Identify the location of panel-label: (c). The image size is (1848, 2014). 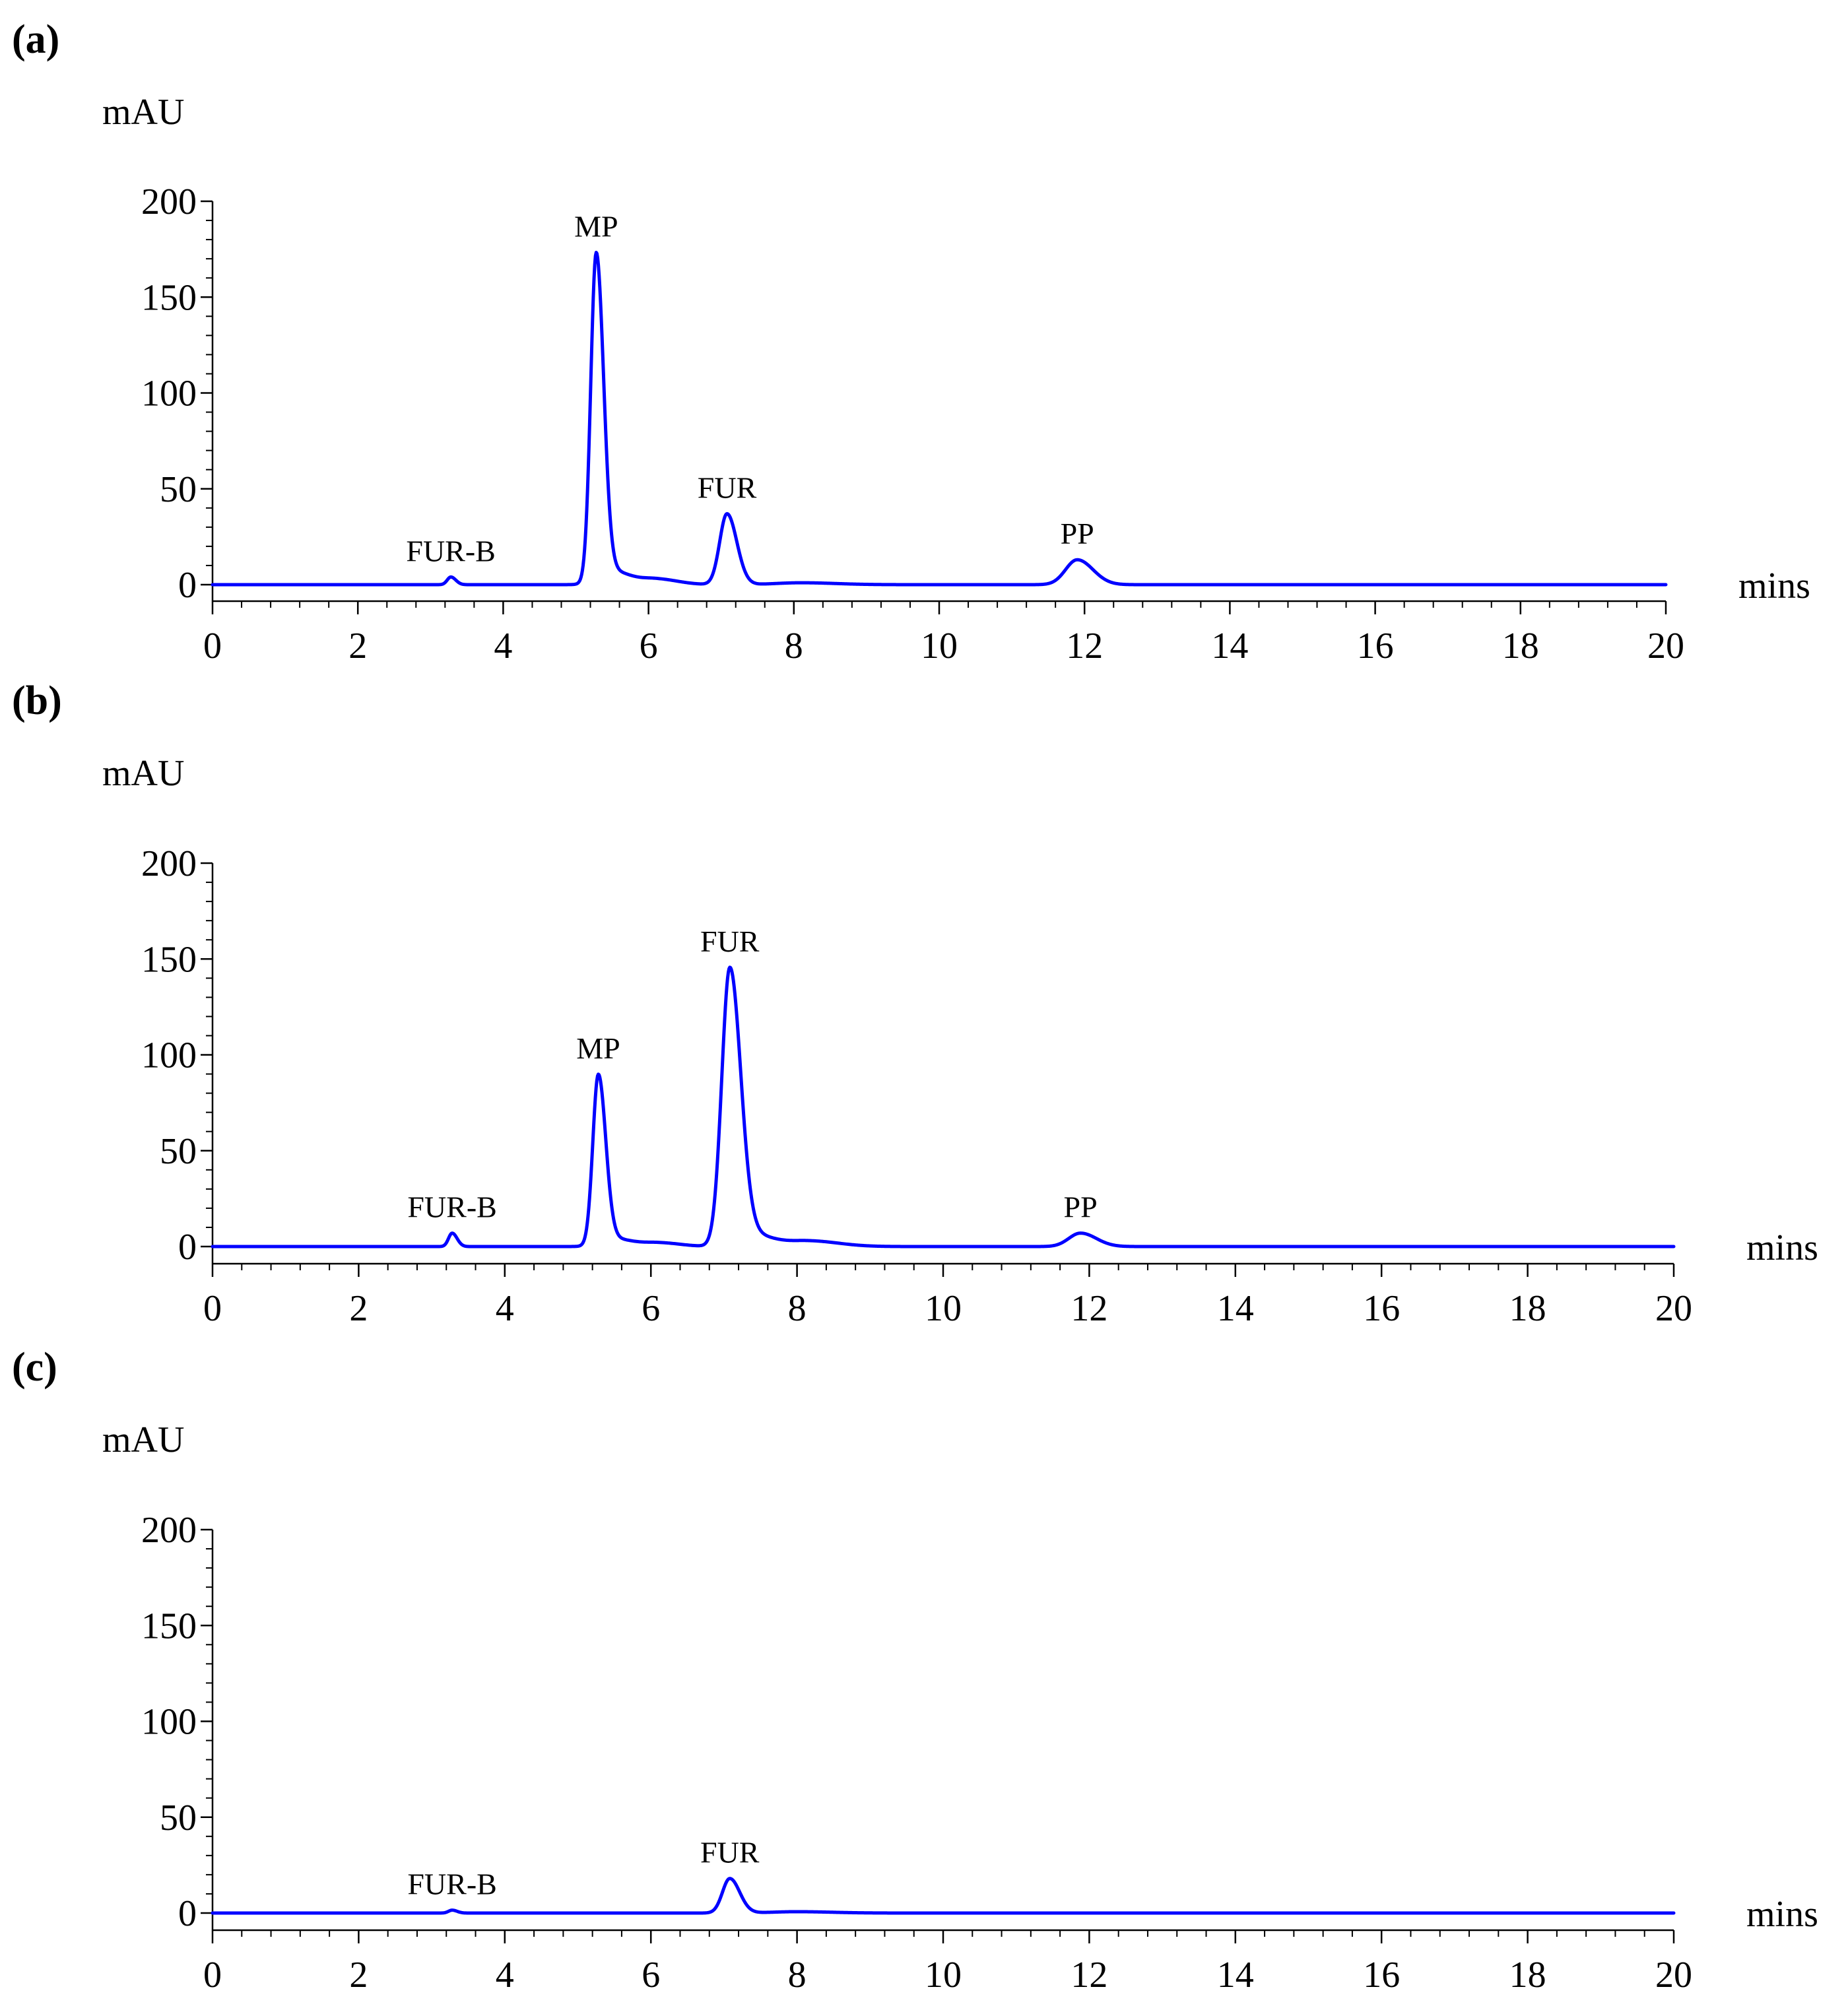
(34, 1367).